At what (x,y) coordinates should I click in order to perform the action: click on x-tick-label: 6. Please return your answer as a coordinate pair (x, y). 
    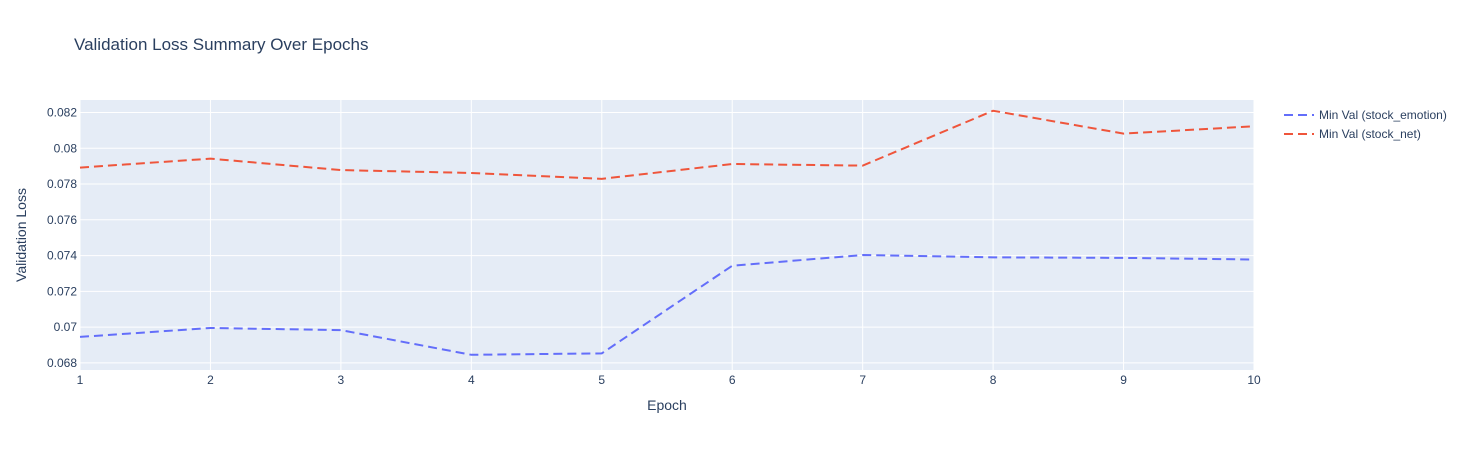
    Looking at the image, I should click on (732, 380).